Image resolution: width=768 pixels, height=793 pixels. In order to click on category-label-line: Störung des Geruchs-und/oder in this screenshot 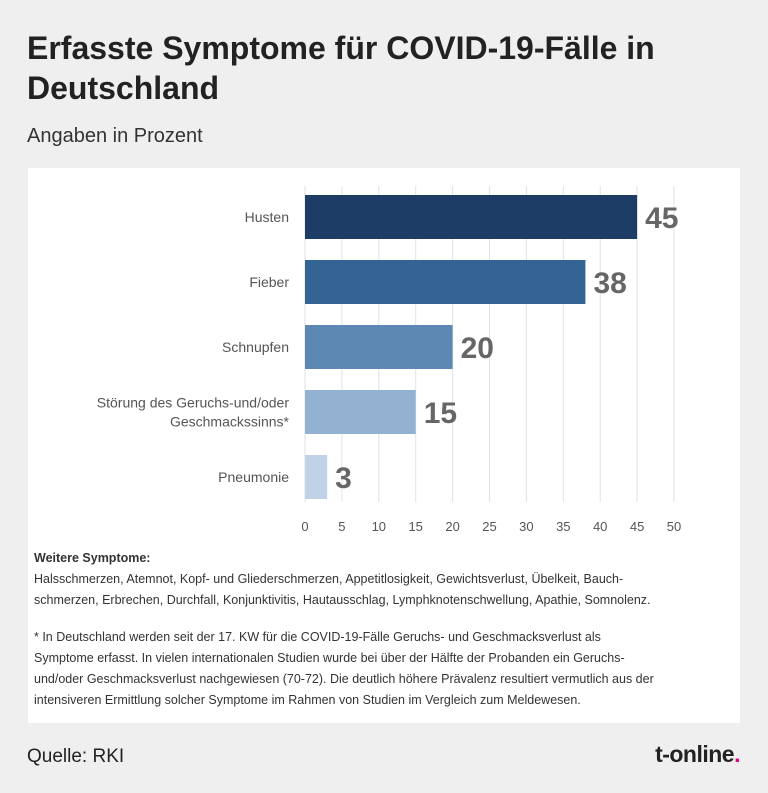, I will do `click(193, 403)`.